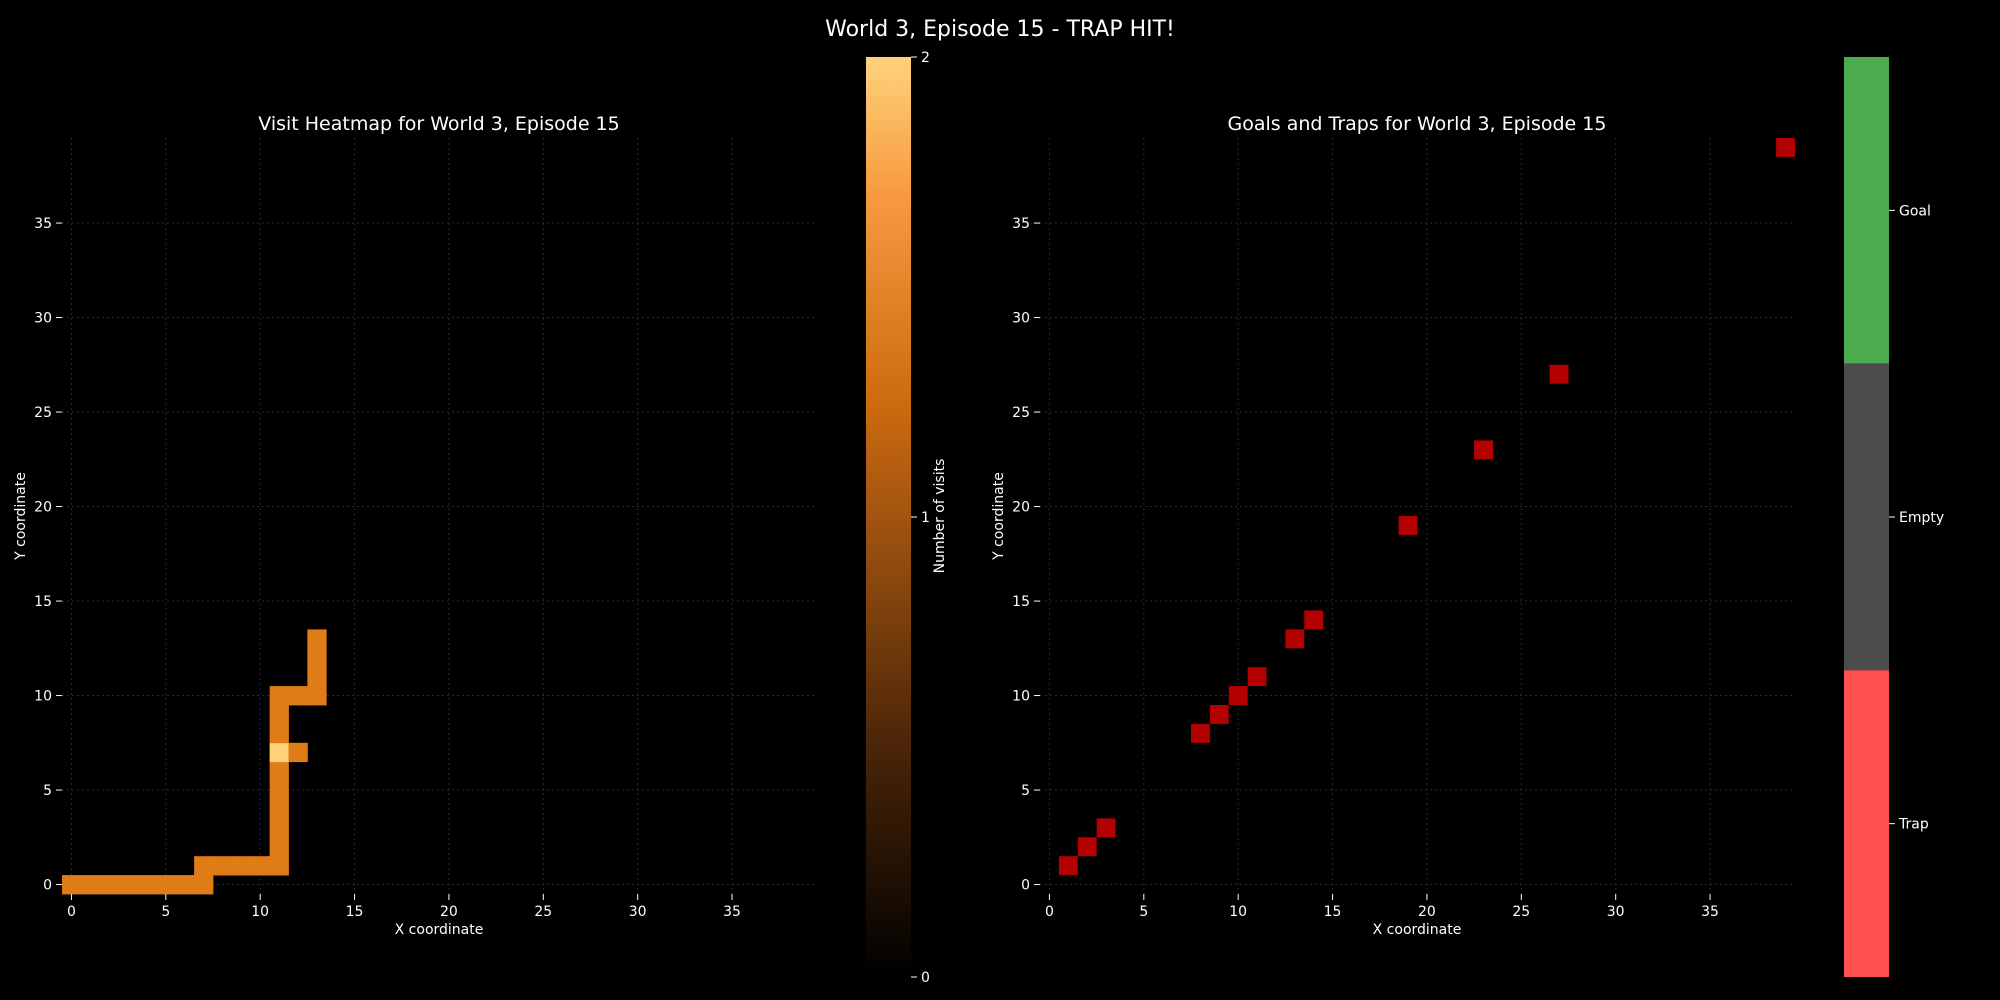 The height and width of the screenshot is (1000, 2000). I want to click on x-tick-label: 10, so click(260, 912).